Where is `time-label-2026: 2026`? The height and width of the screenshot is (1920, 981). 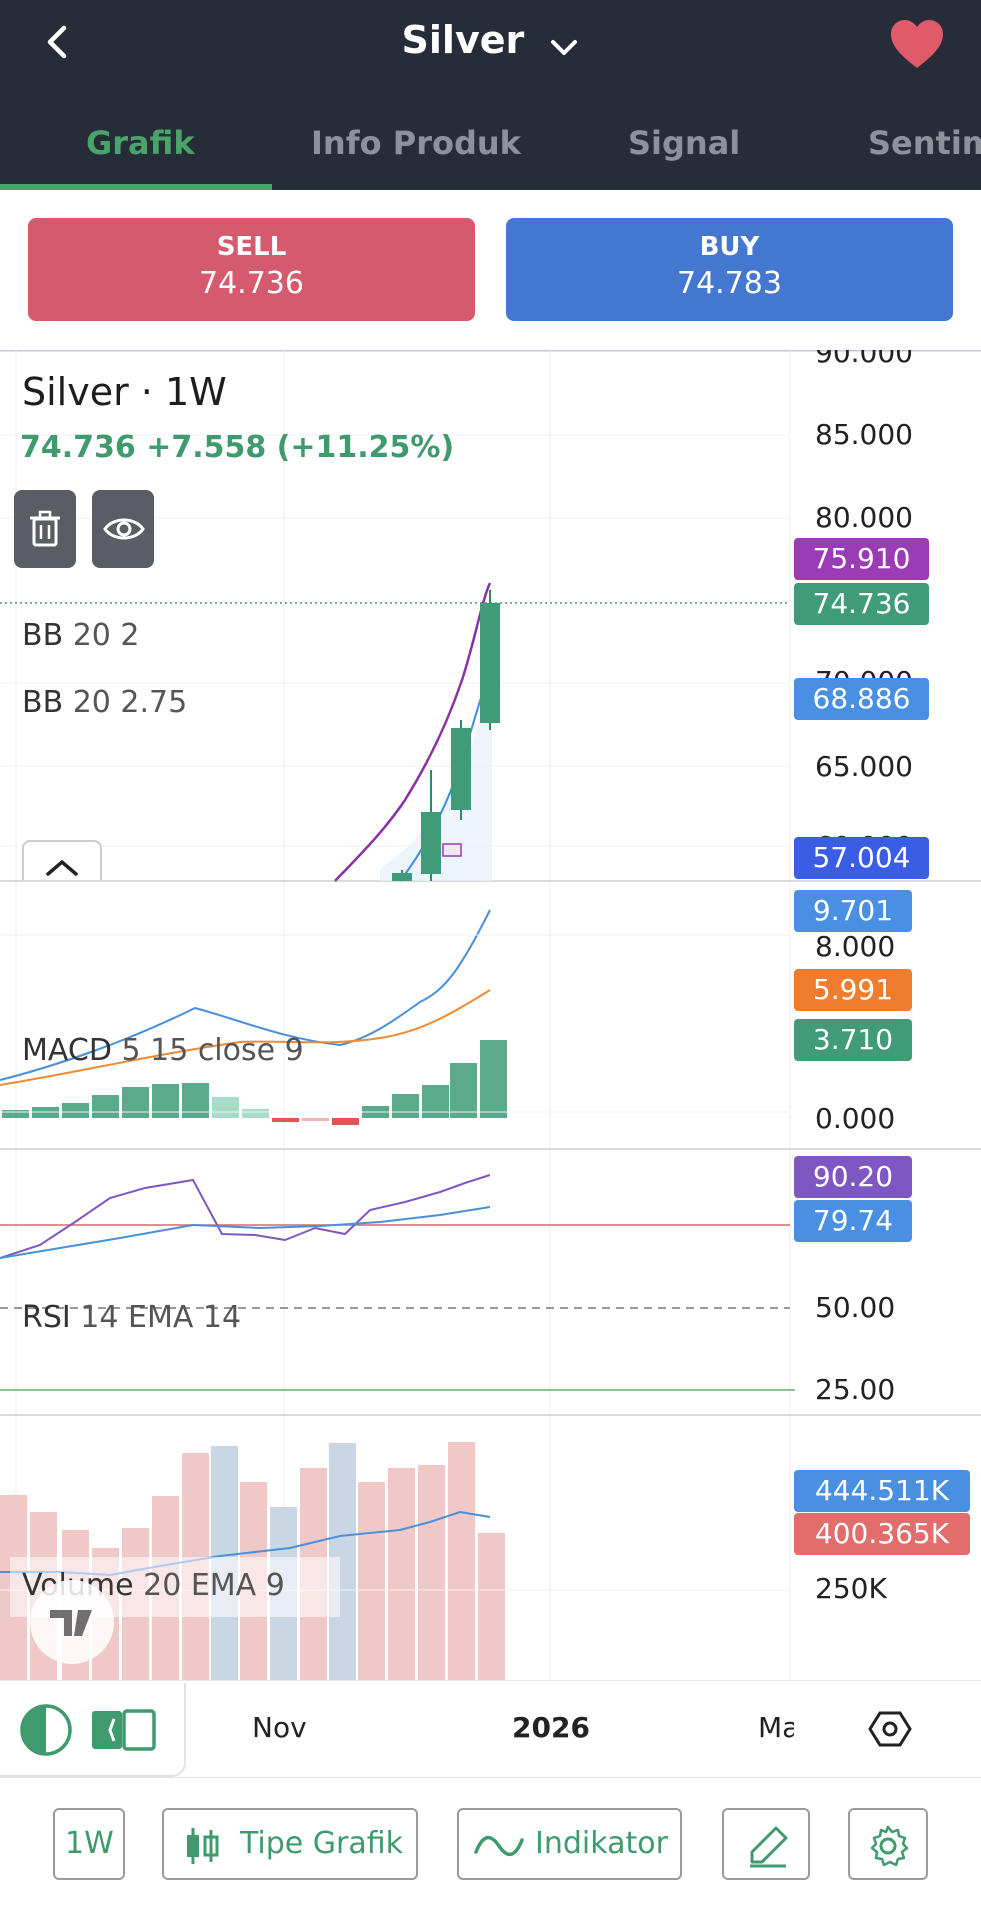
time-label-2026: 2026 is located at coordinates (551, 1727).